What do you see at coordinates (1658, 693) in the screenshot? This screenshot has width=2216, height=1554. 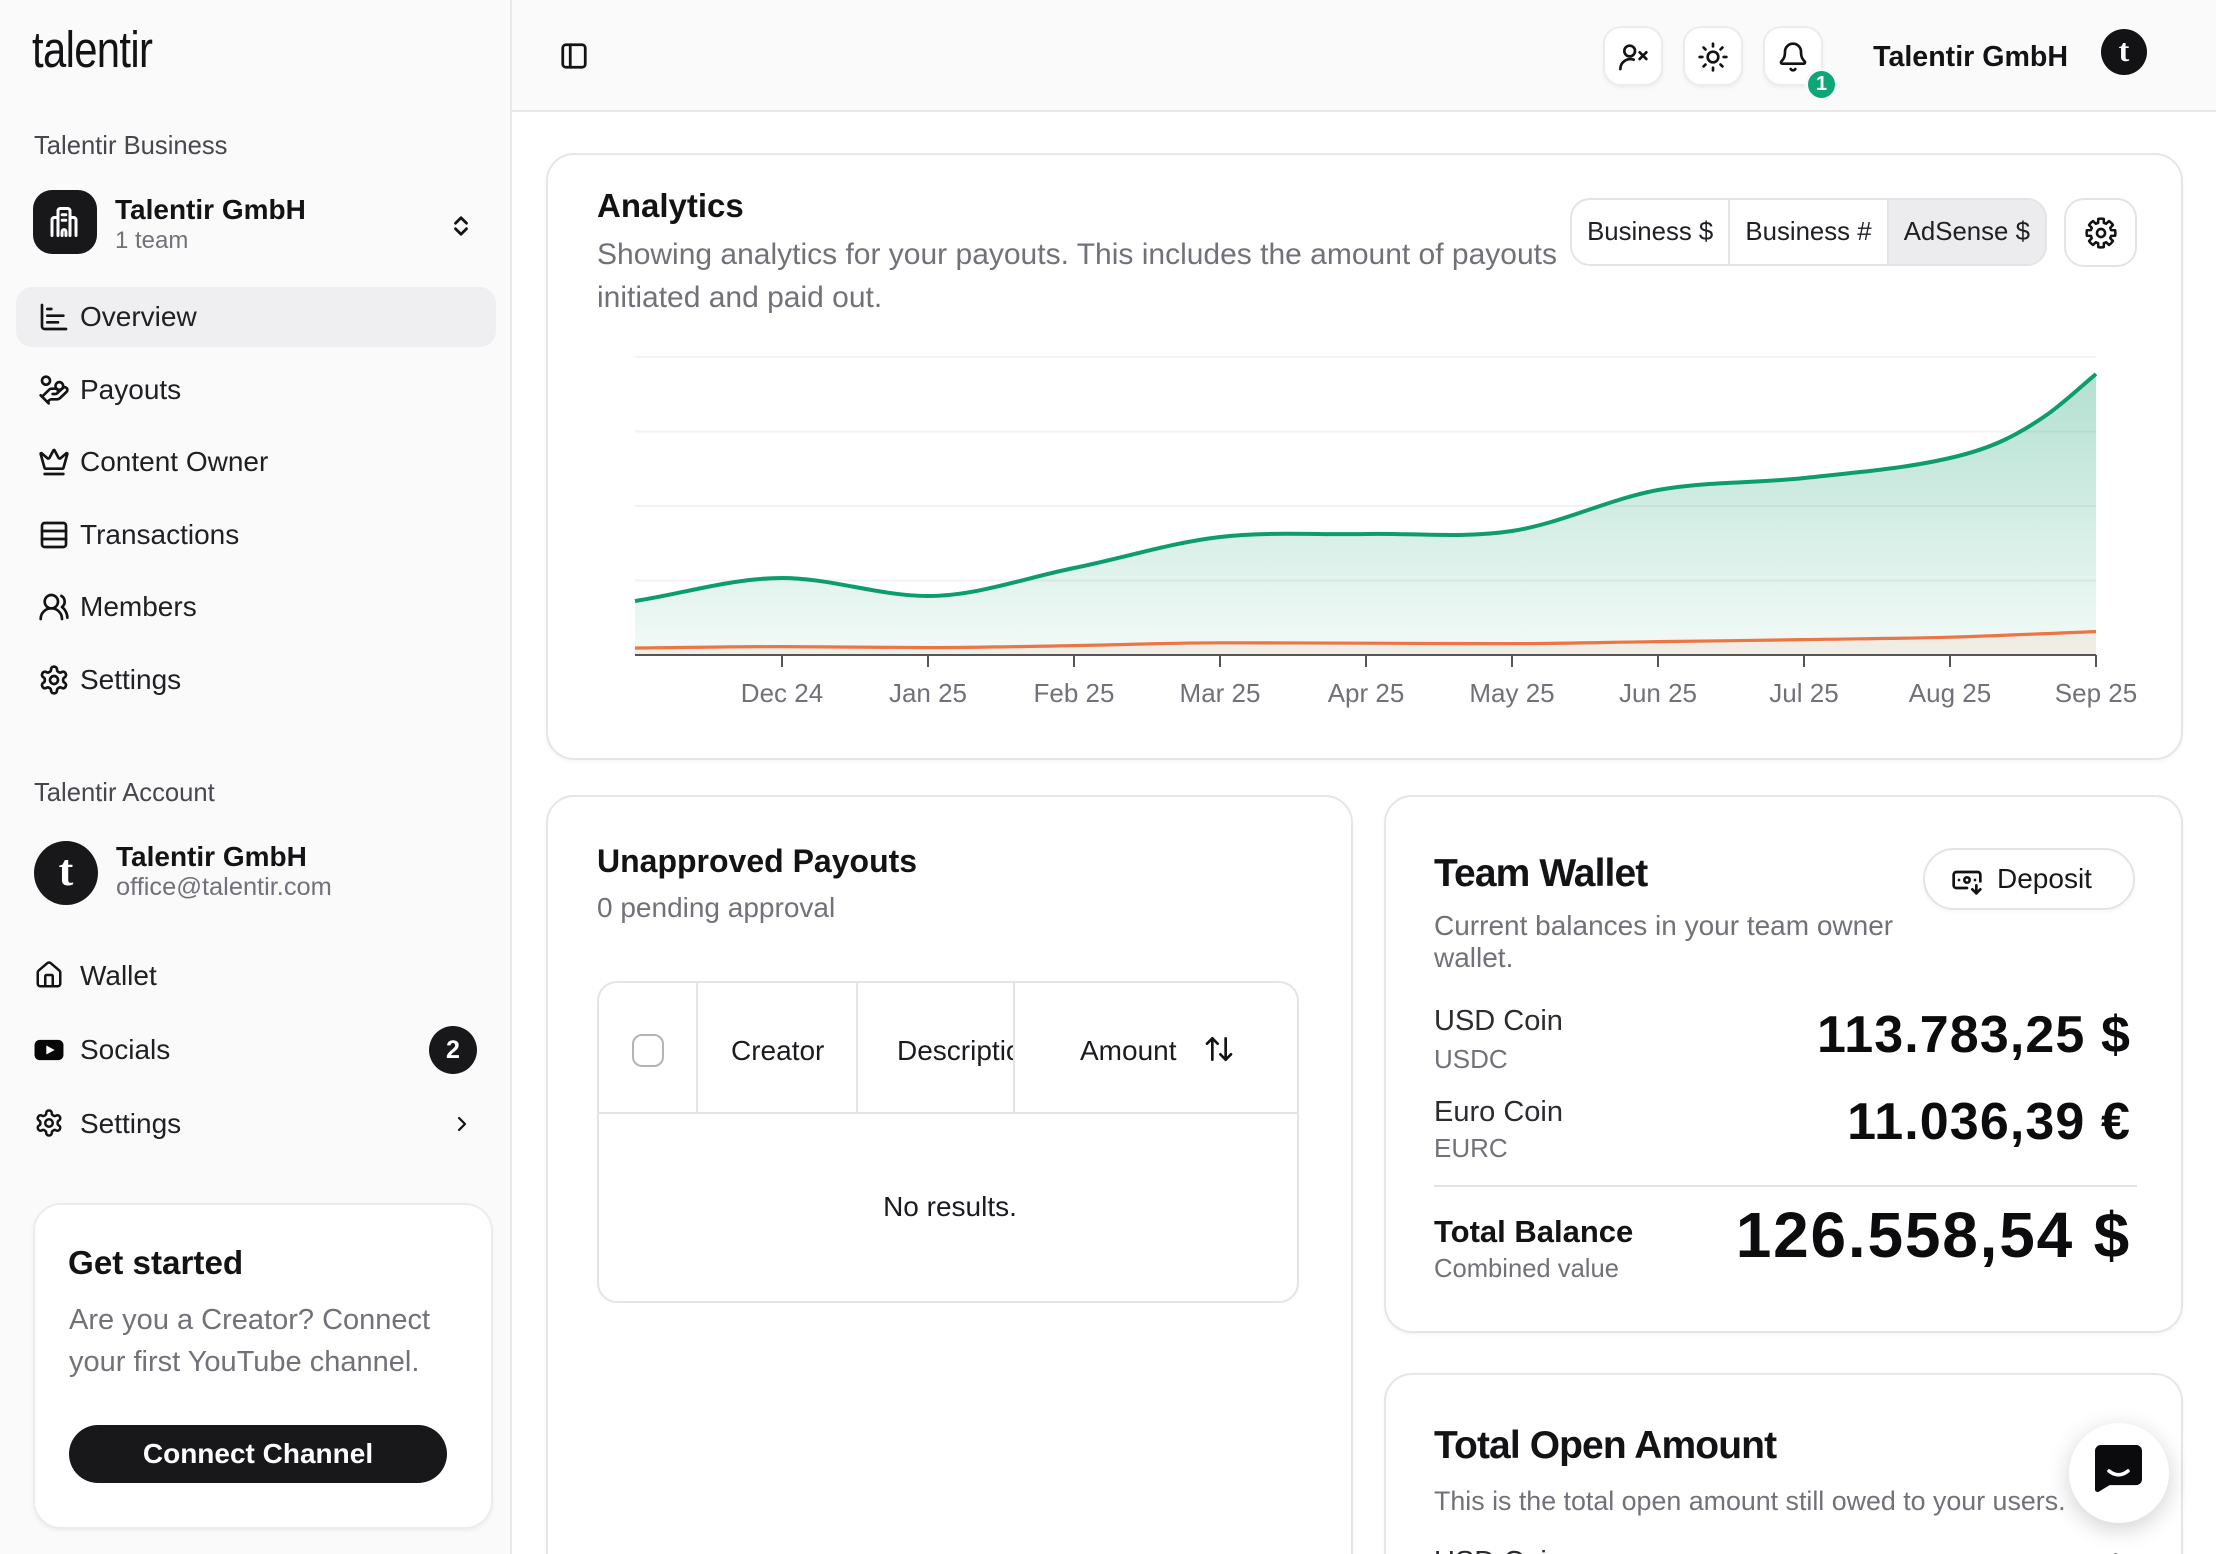 I see `svg-text: Jun 25` at bounding box center [1658, 693].